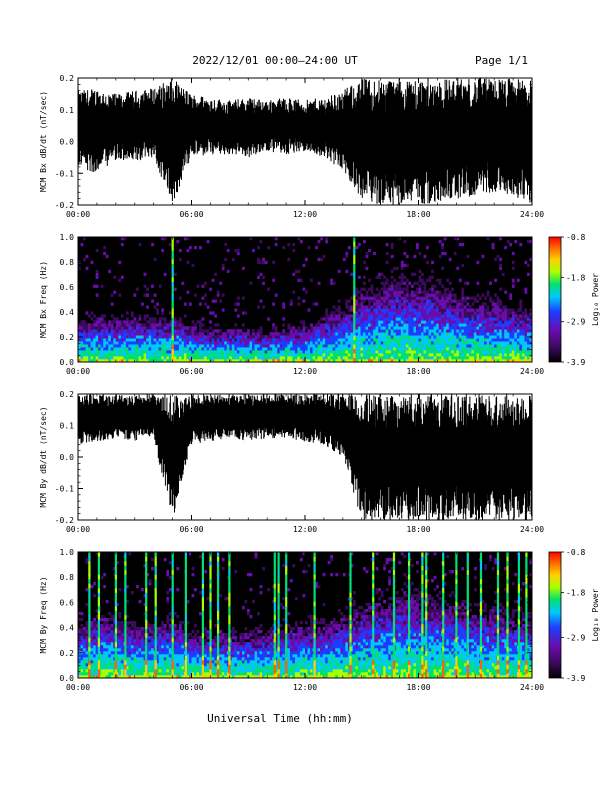  I want to click on burst-segment, so click(354, 346).